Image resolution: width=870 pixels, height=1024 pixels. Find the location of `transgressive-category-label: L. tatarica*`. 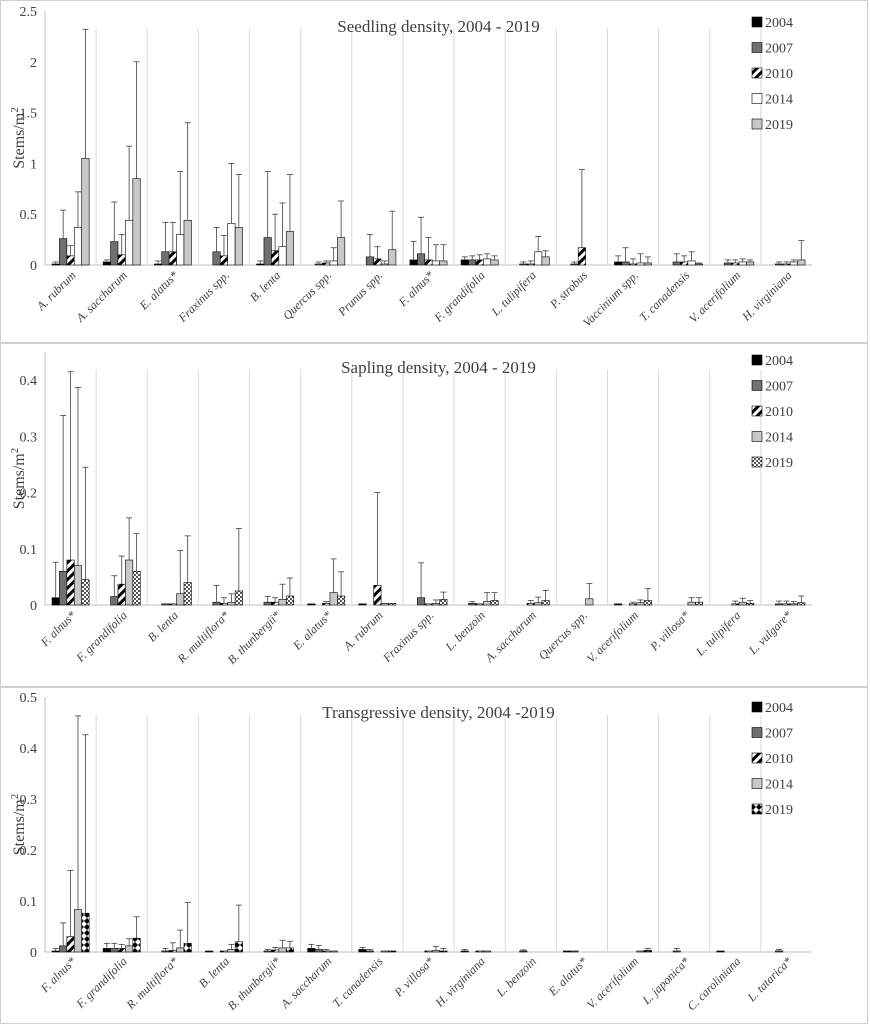

transgressive-category-label: L. tatarica* is located at coordinates (769, 979).